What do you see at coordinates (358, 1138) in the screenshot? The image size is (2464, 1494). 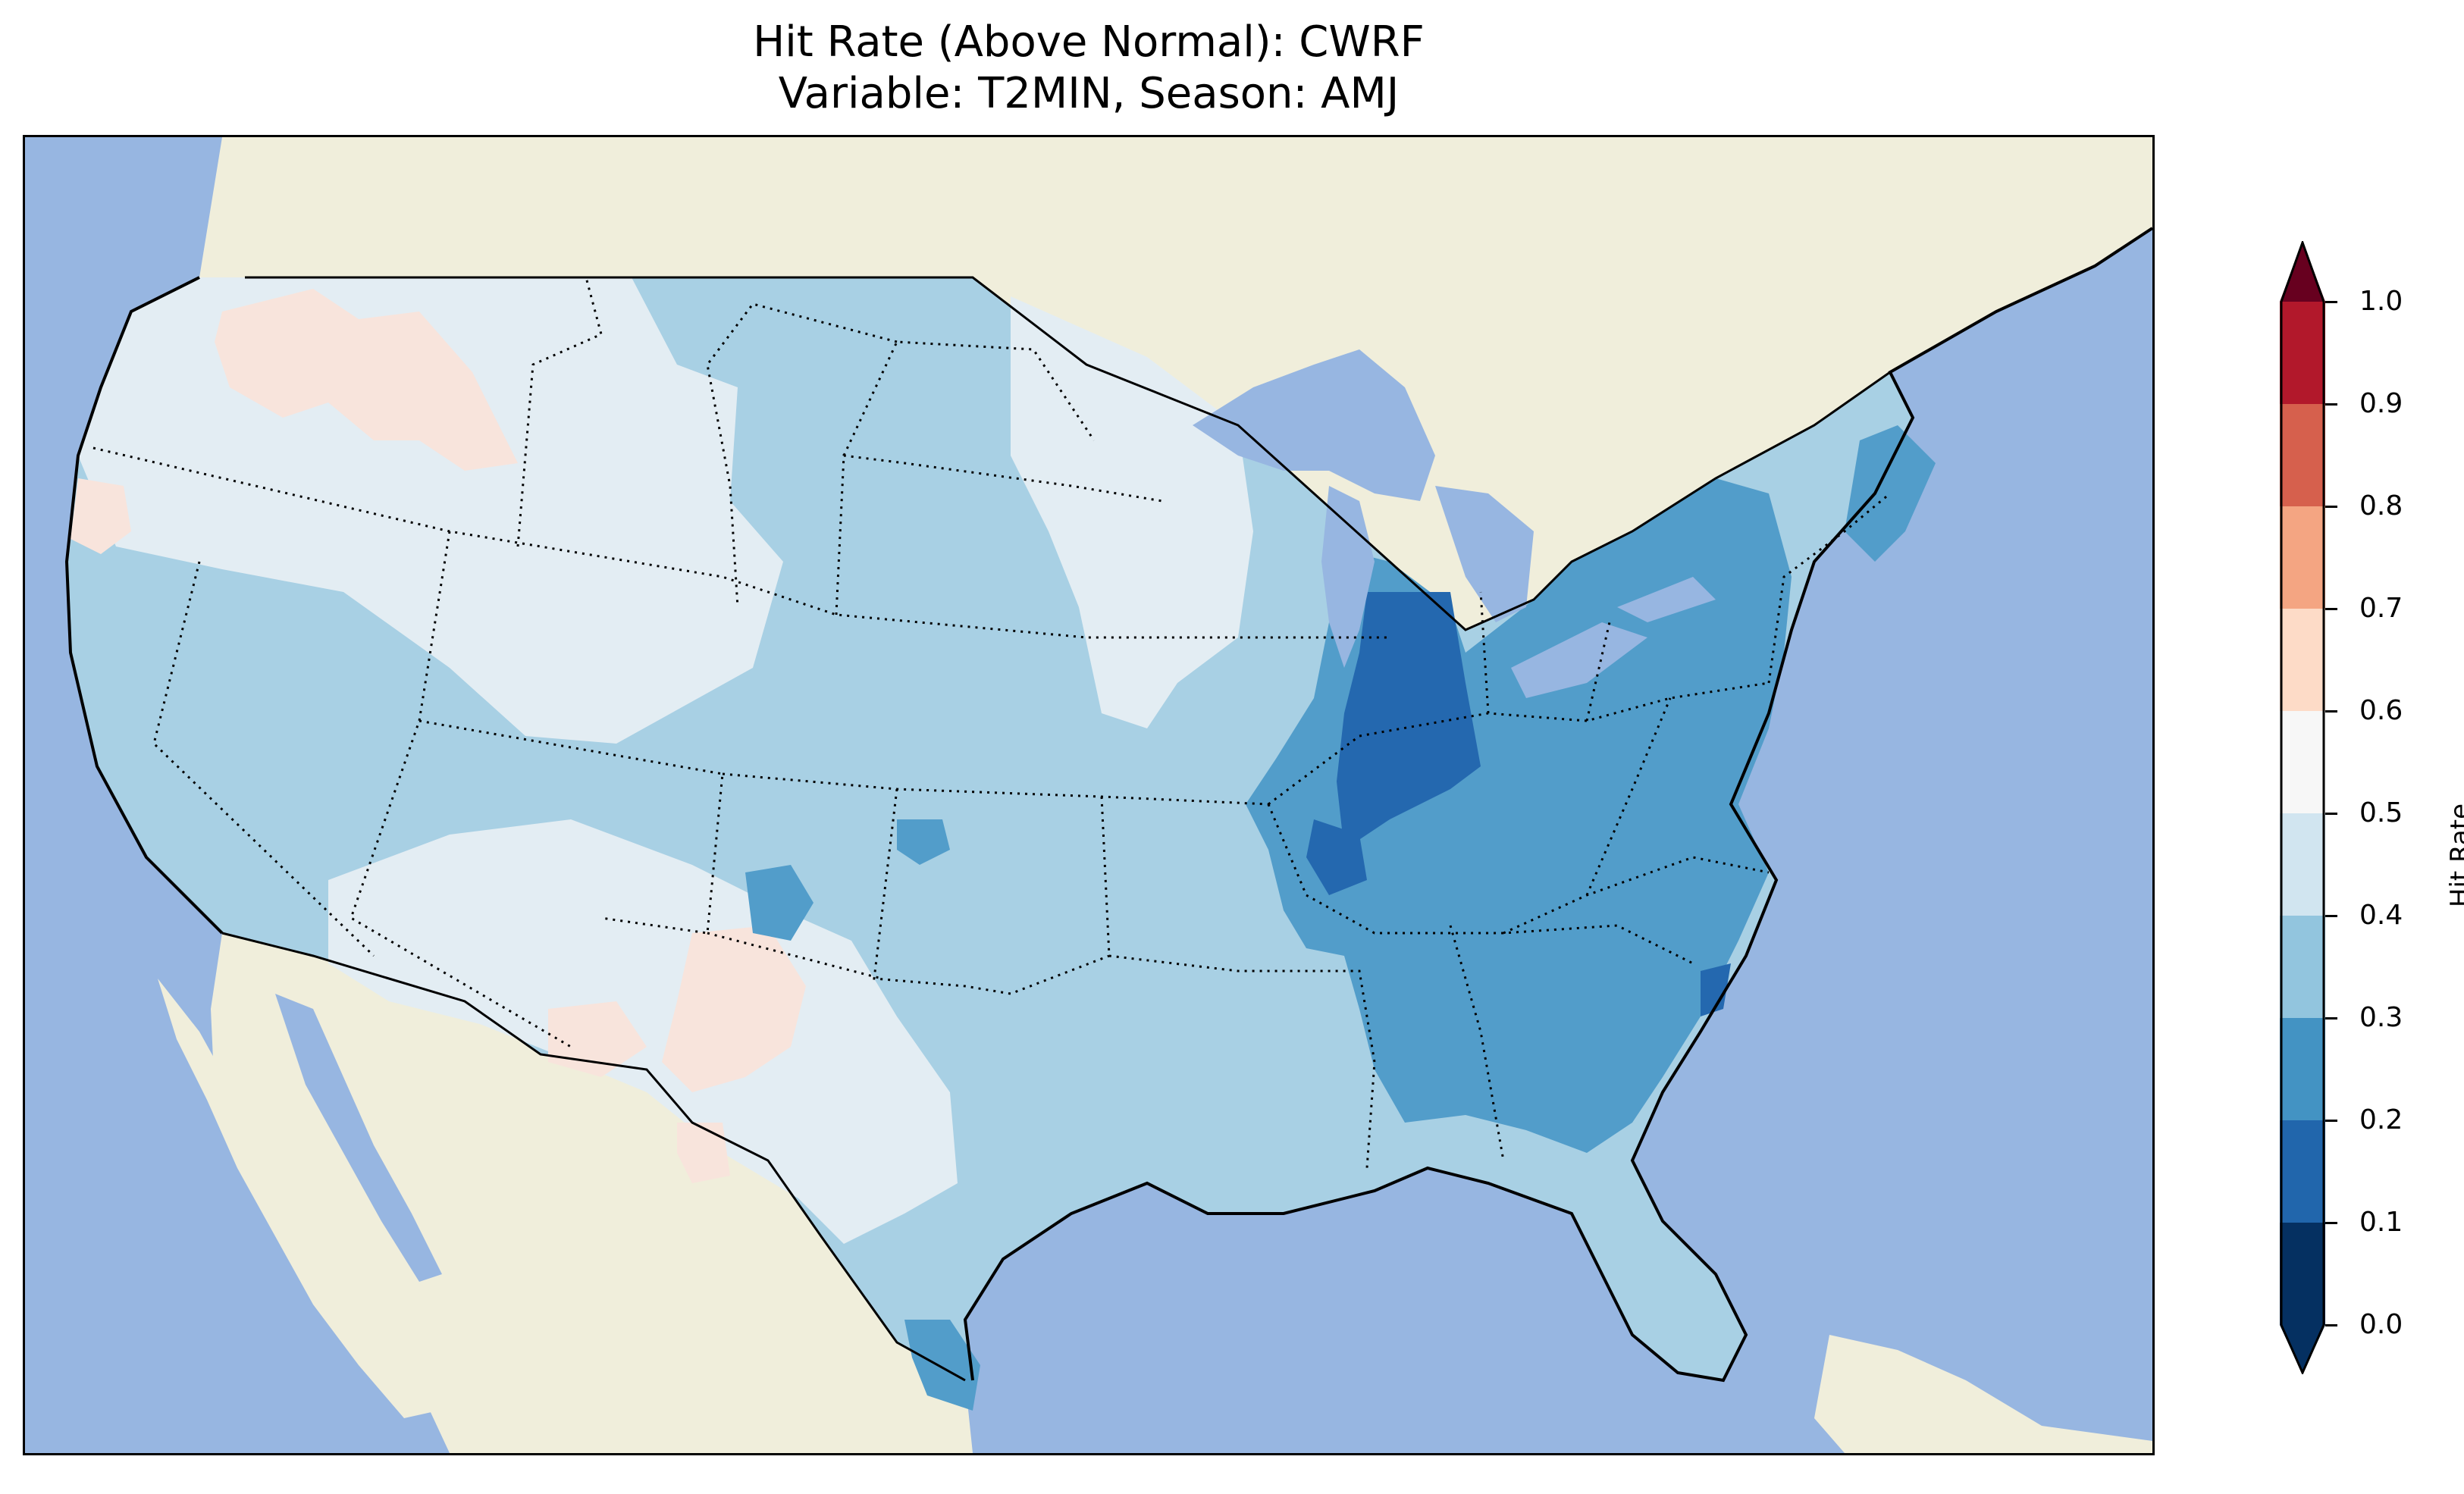 I see `gulf-of-california` at bounding box center [358, 1138].